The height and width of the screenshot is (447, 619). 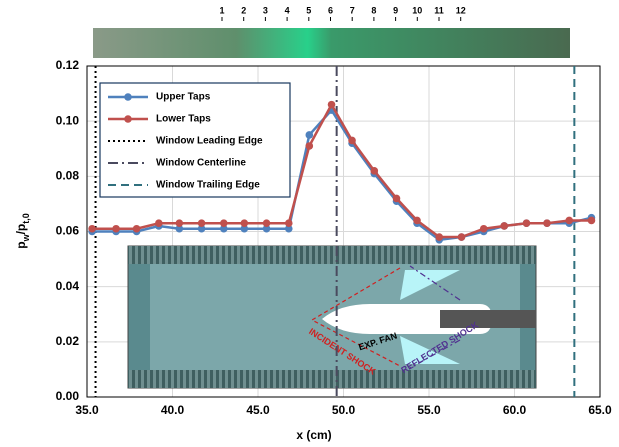 What do you see at coordinates (68, 176) in the screenshot?
I see `y-tick-label: 0.08` at bounding box center [68, 176].